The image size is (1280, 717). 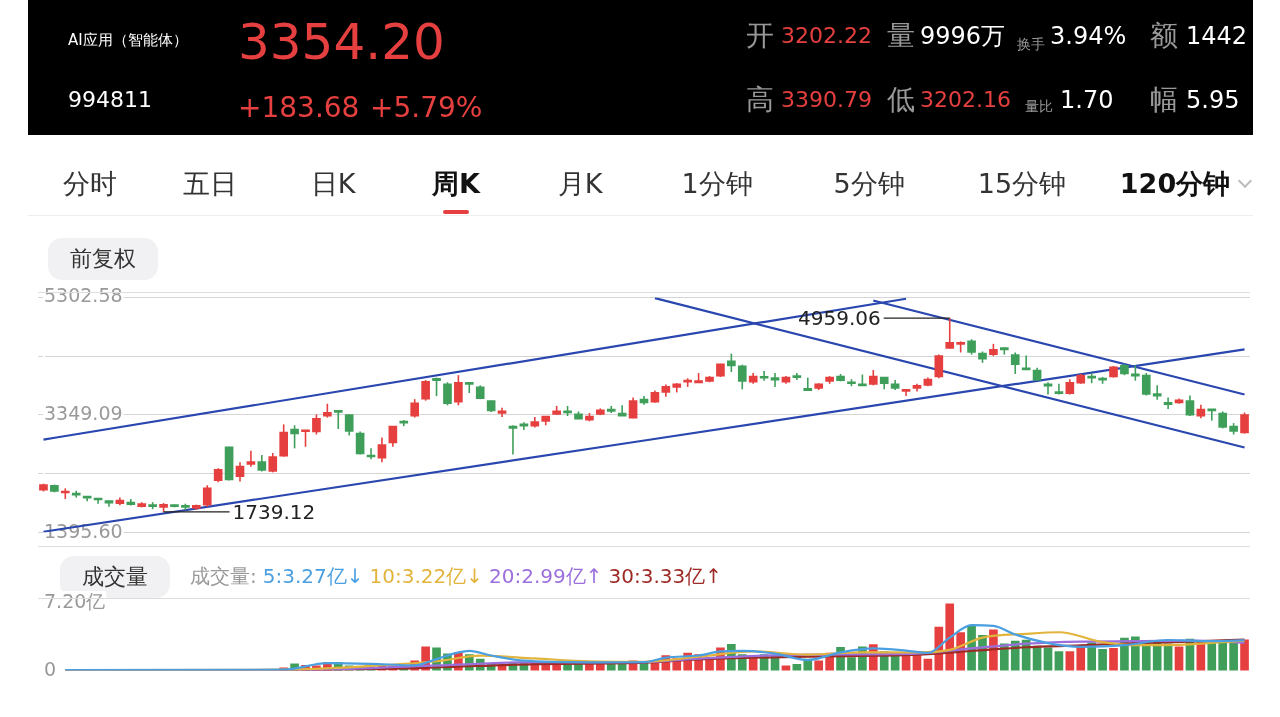 I want to click on text: 五日, so click(x=210, y=183).